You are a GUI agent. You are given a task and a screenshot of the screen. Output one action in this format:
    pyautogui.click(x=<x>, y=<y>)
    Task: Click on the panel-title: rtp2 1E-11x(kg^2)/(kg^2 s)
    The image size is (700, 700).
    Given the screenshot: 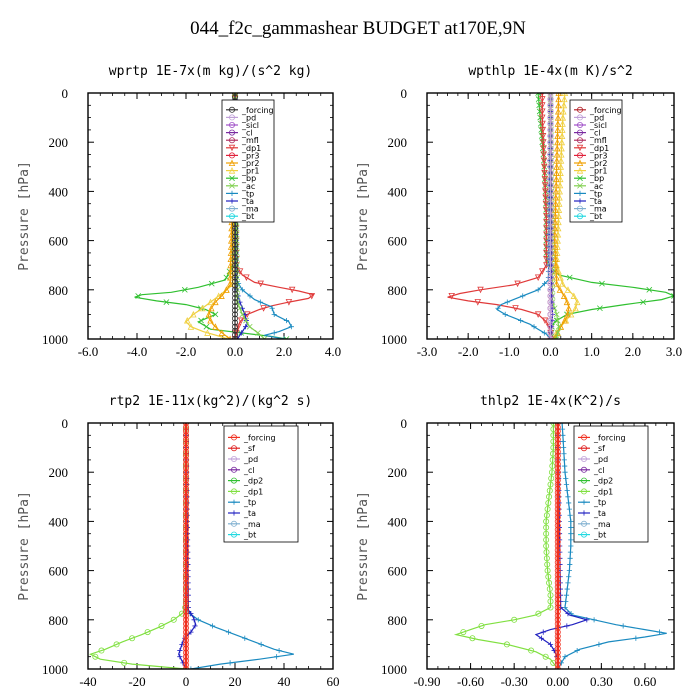 What is the action you would take?
    pyautogui.click(x=211, y=401)
    